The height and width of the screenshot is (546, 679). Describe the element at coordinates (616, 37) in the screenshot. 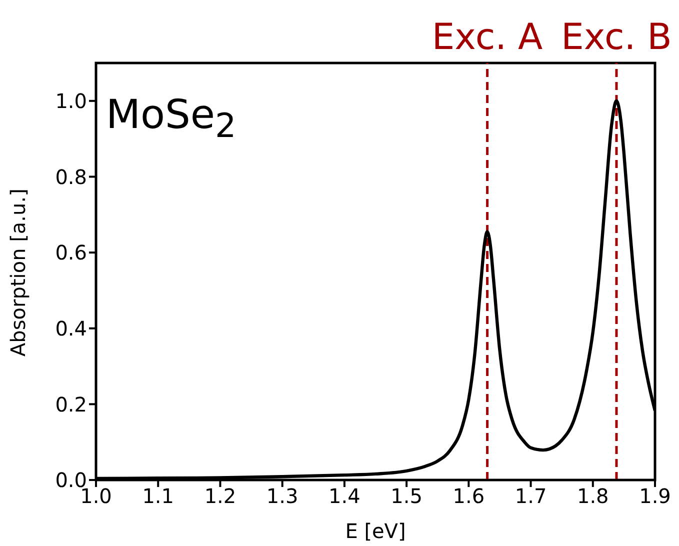

I see `ref-line-label: Exc. B` at that location.